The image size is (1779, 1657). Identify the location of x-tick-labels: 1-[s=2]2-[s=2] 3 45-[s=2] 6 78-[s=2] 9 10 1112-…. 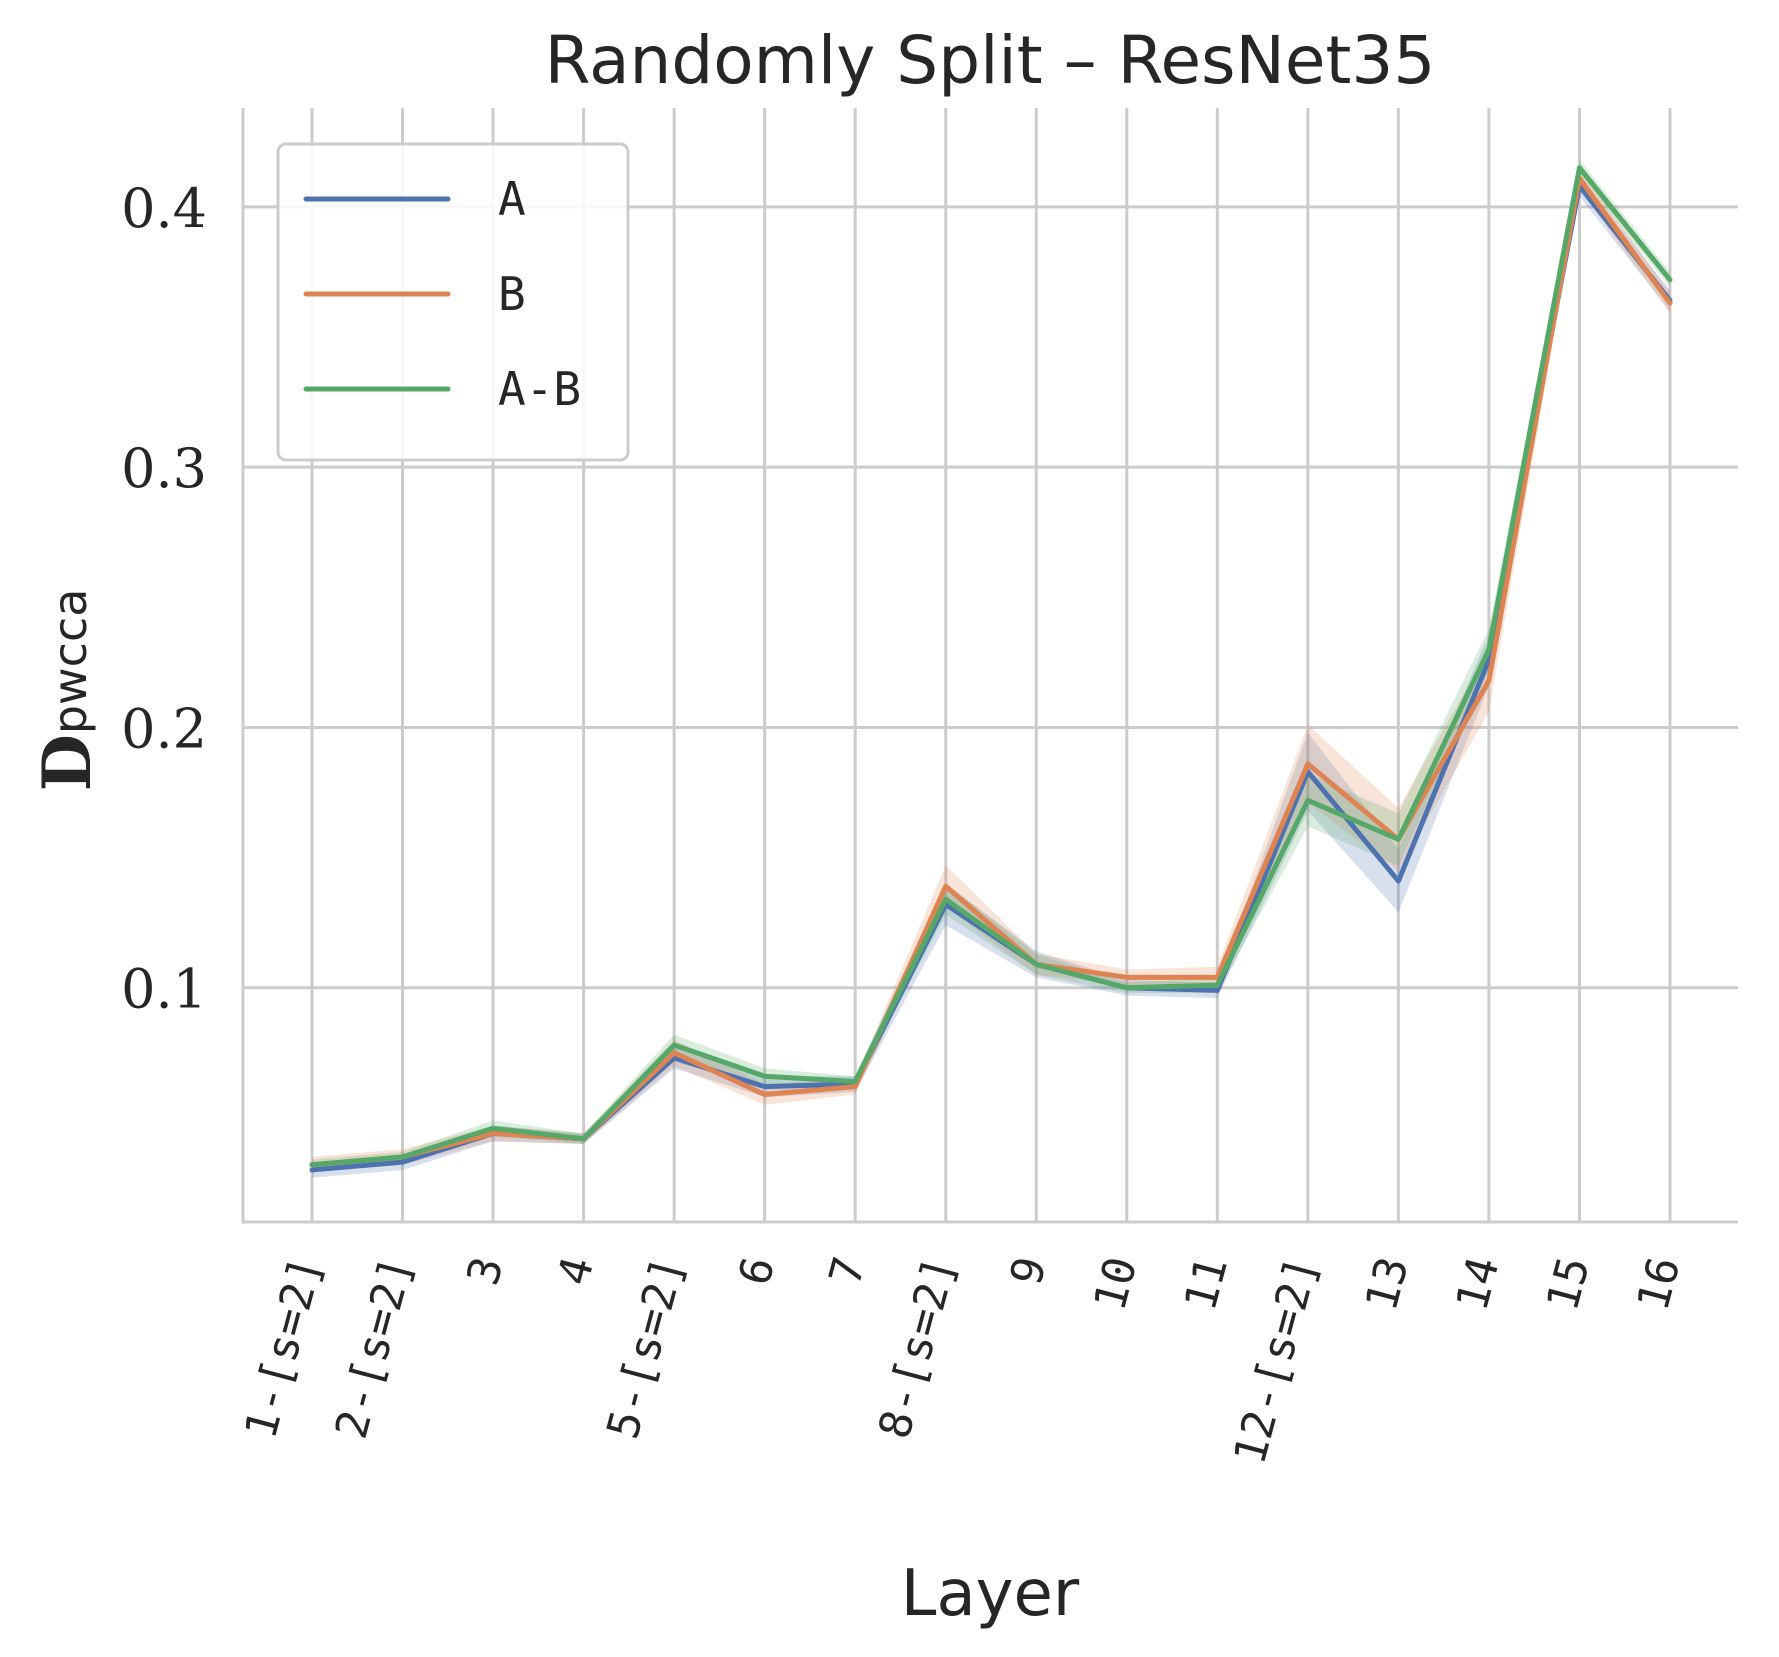
(962, 1361).